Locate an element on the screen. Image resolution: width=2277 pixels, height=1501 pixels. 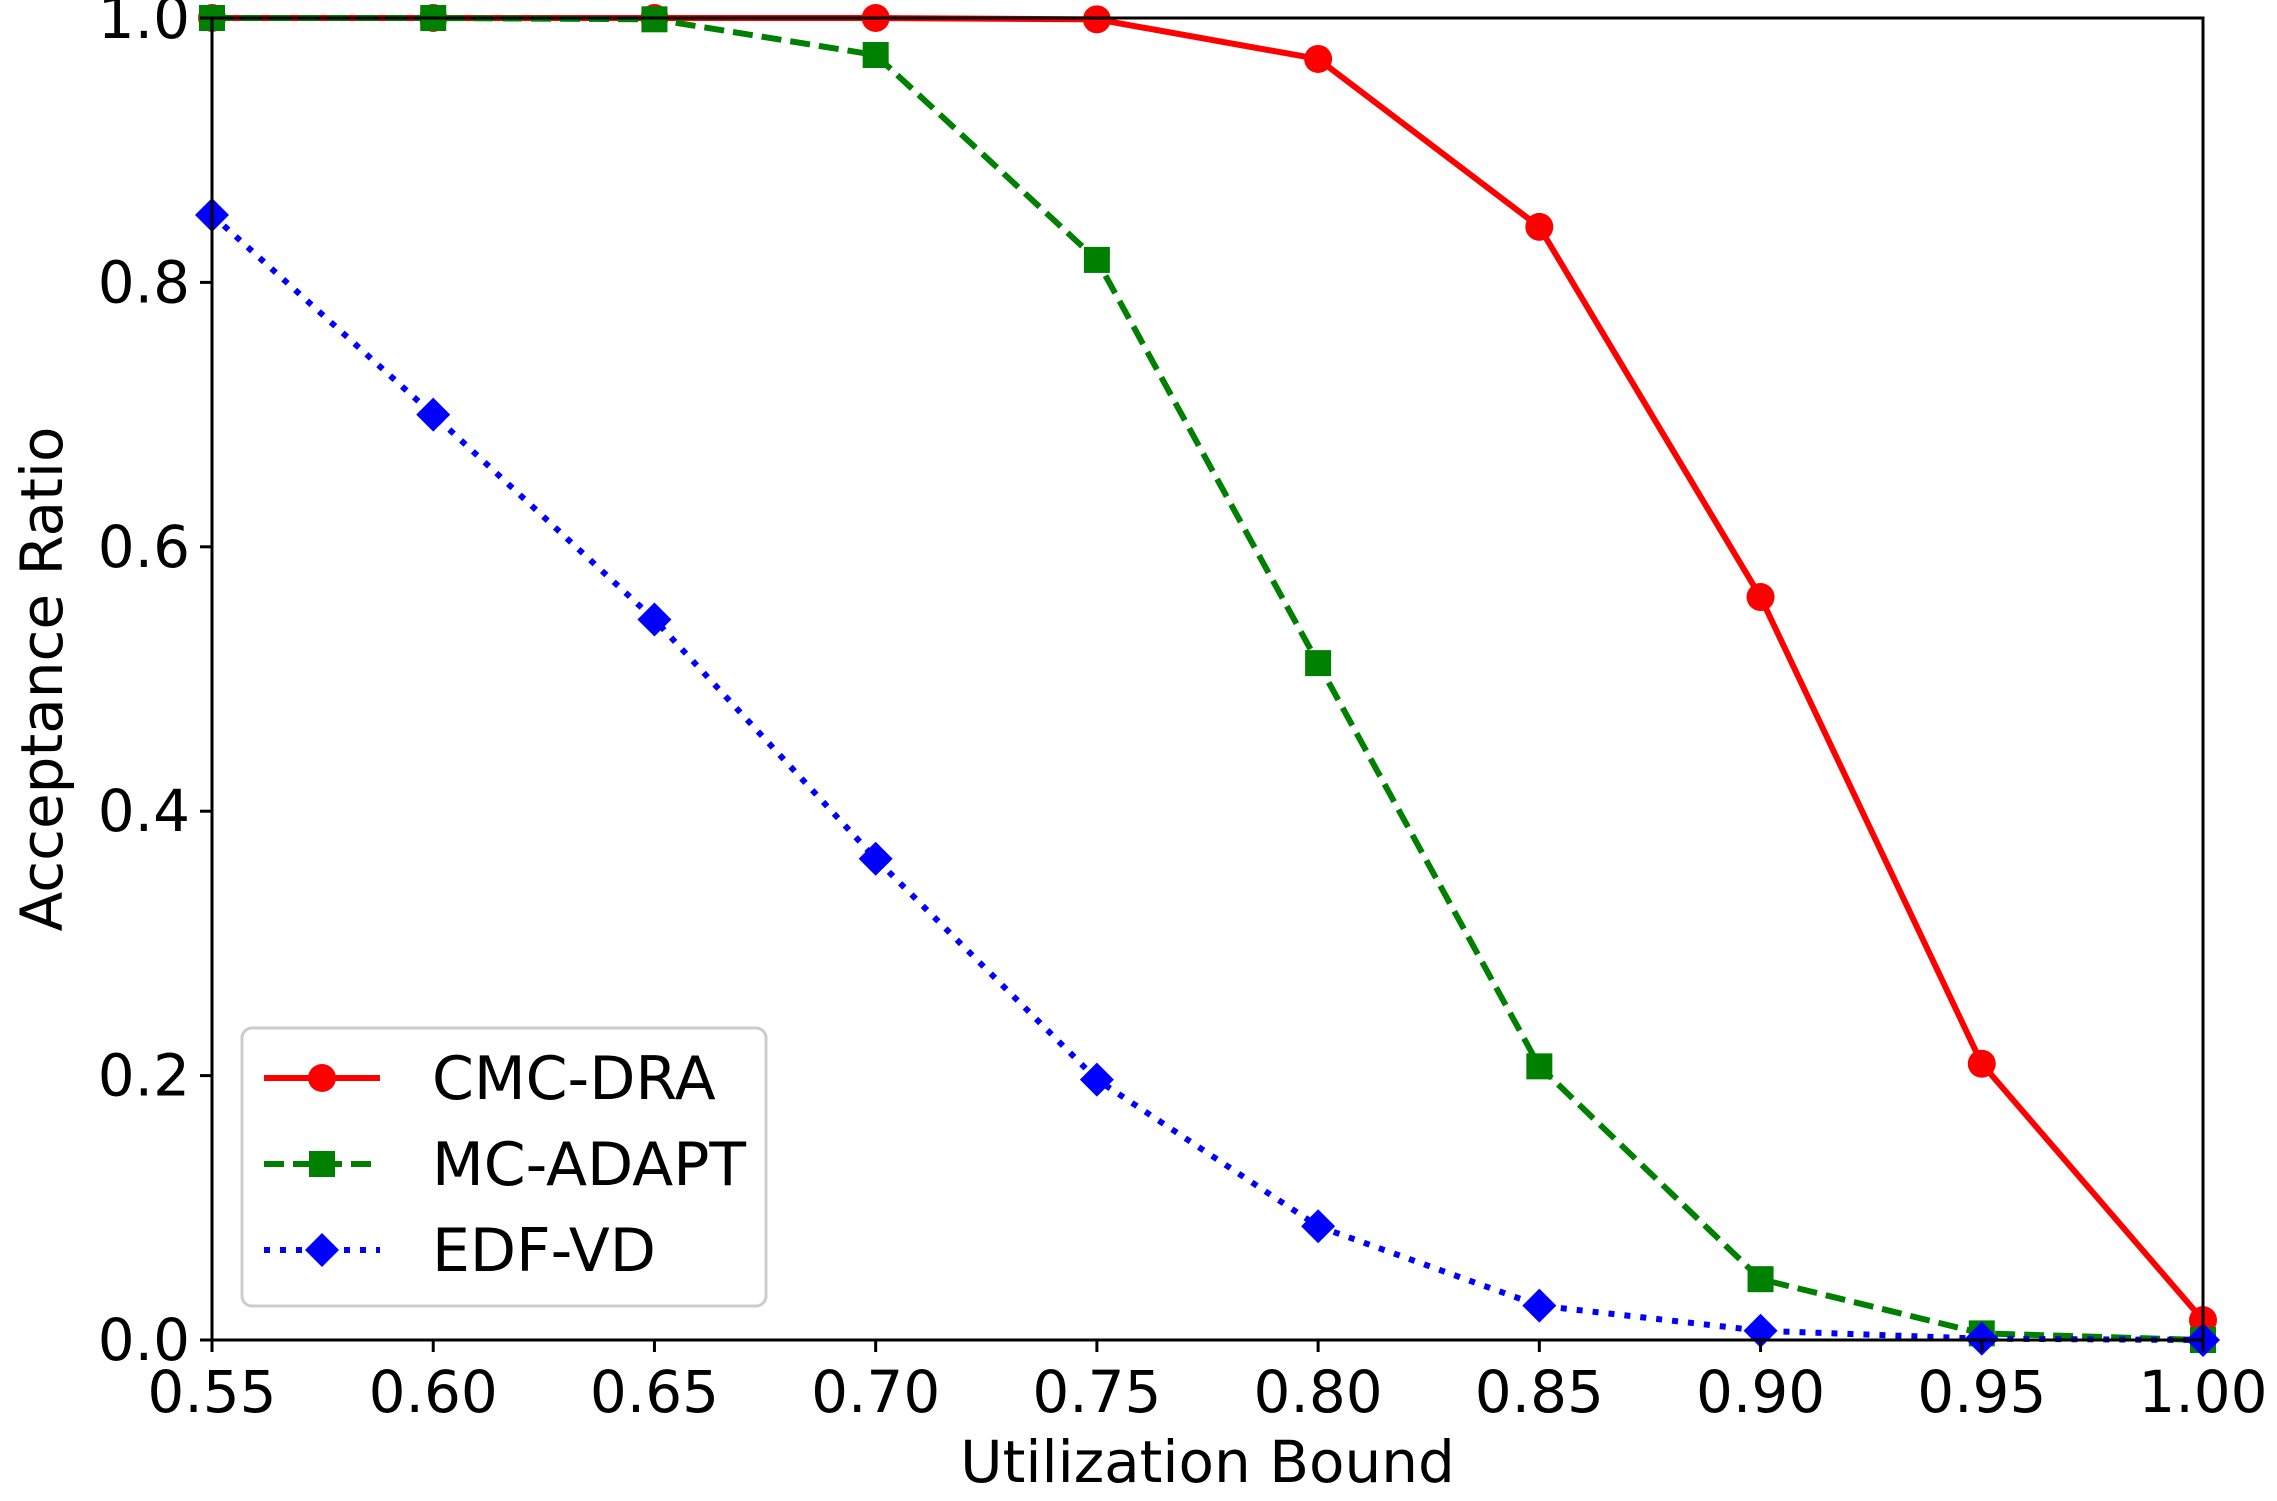
y-tick-label: 0.4 is located at coordinates (144, 811).